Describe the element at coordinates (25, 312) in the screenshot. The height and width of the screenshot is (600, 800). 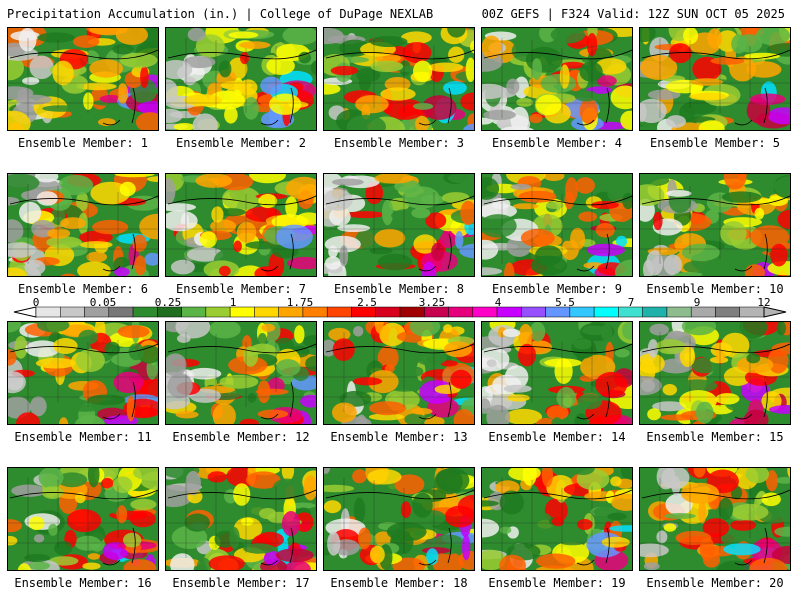
I see `colorbar-left-arrow` at that location.